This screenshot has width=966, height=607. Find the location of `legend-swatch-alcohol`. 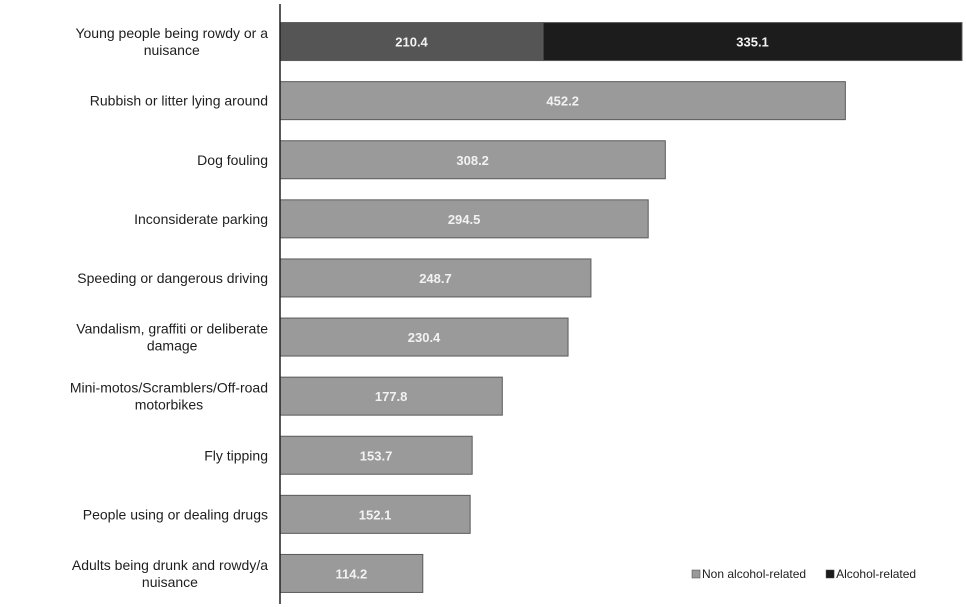

legend-swatch-alcohol is located at coordinates (830, 574).